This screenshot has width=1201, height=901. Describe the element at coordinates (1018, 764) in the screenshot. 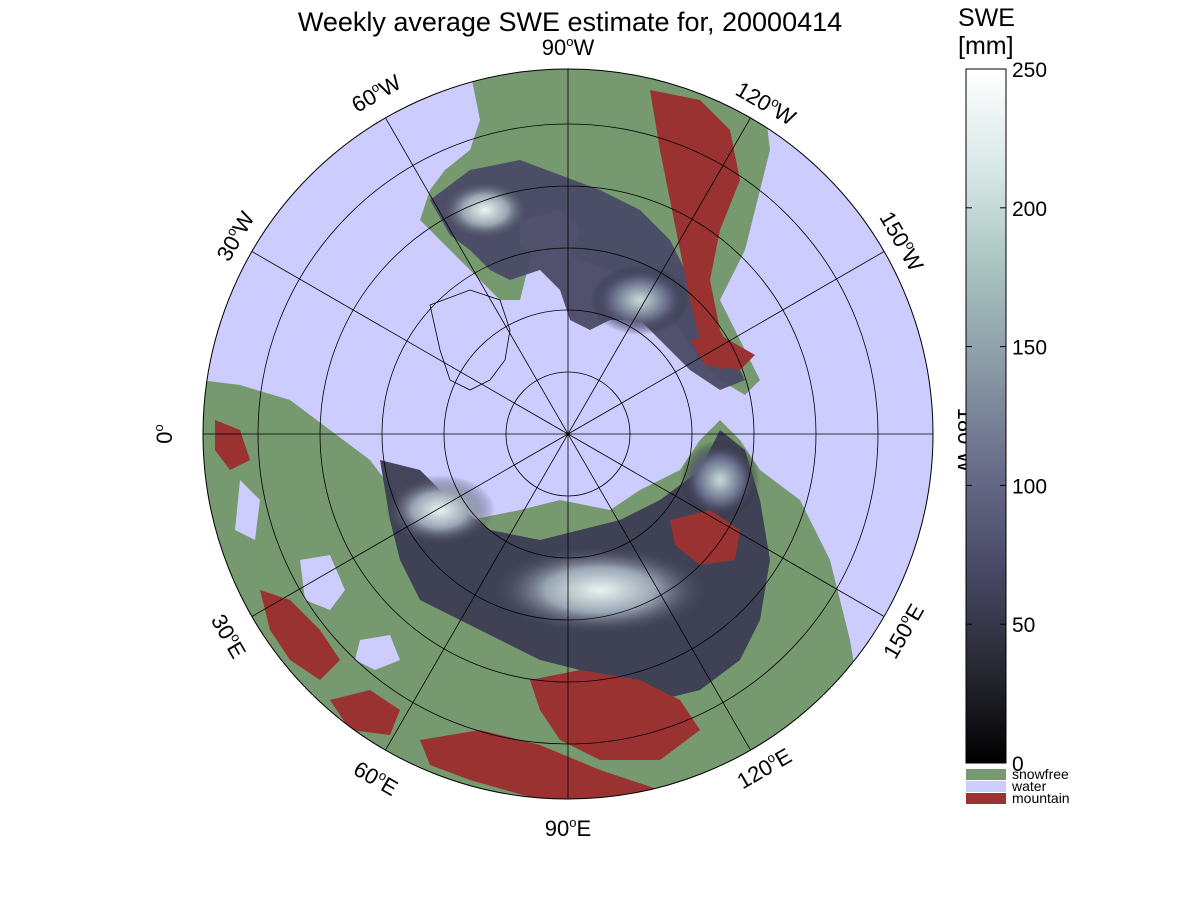

I see `colorbar-tick-label: 0` at that location.